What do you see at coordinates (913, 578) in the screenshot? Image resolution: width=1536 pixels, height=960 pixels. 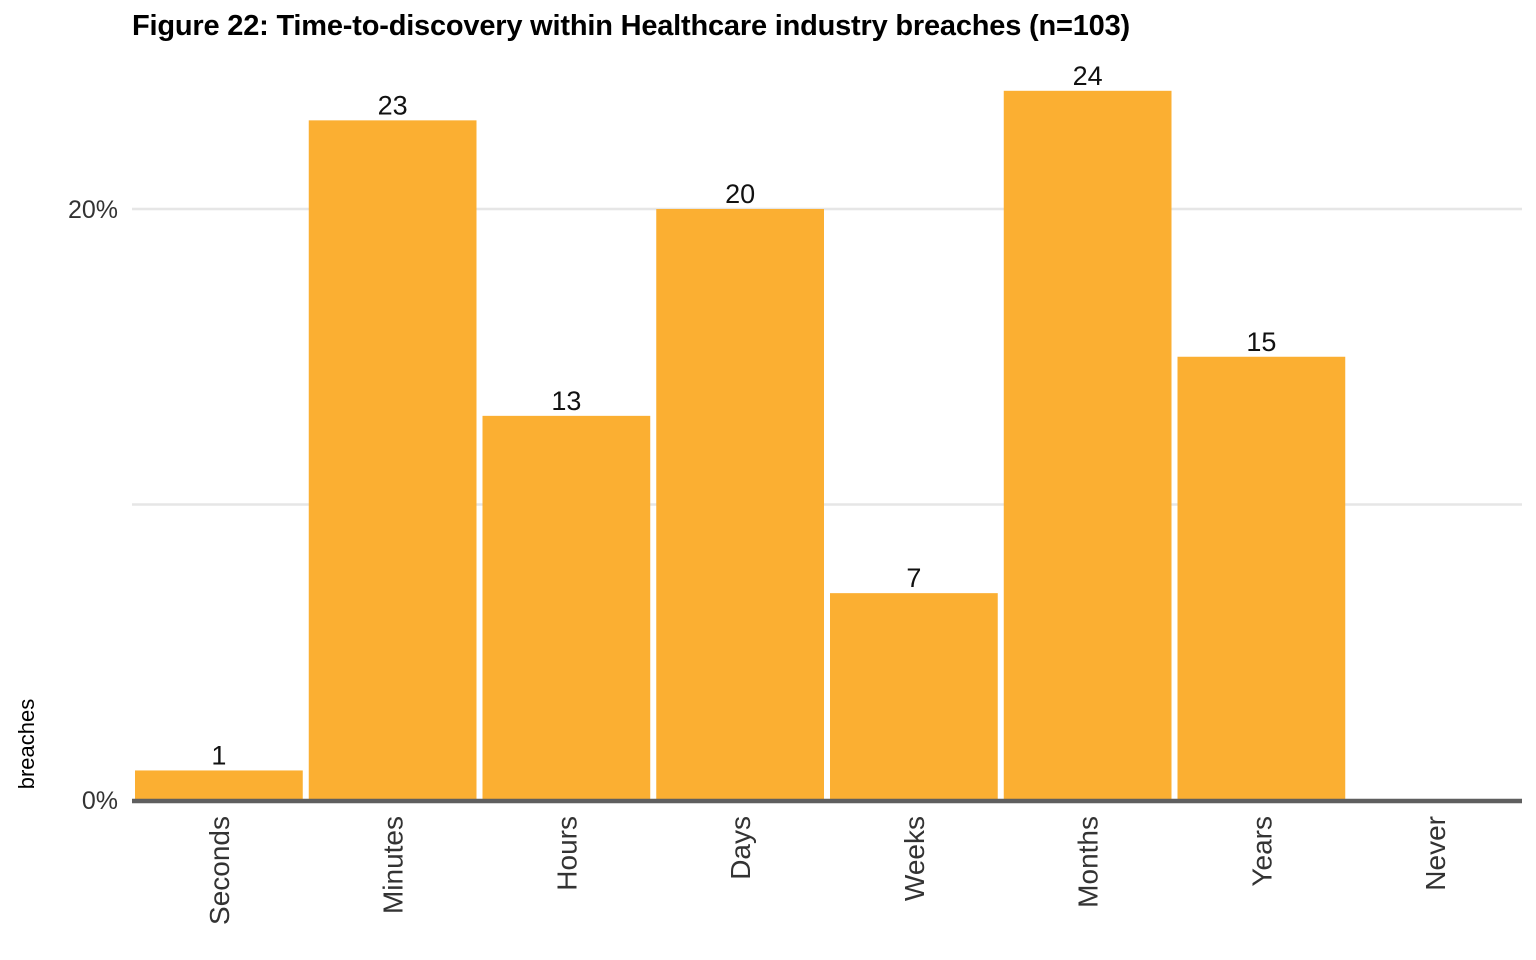 I see `data-label: 7` at bounding box center [913, 578].